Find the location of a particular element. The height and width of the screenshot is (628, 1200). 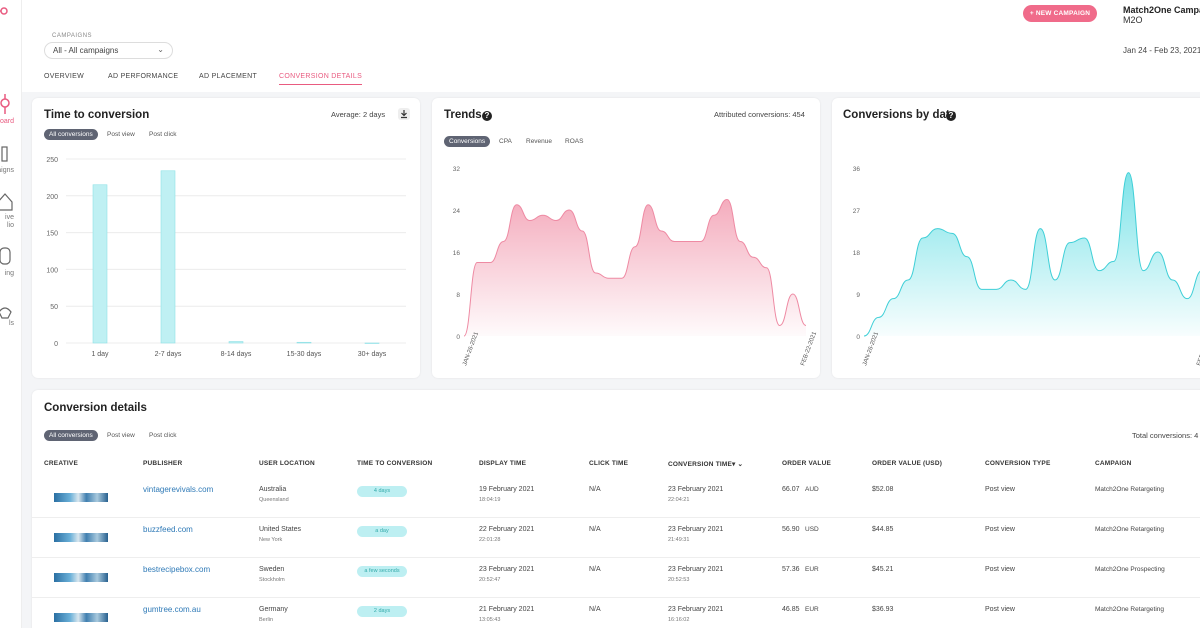

sidebar-label-campaigns: aigns is located at coordinates (7, 170).